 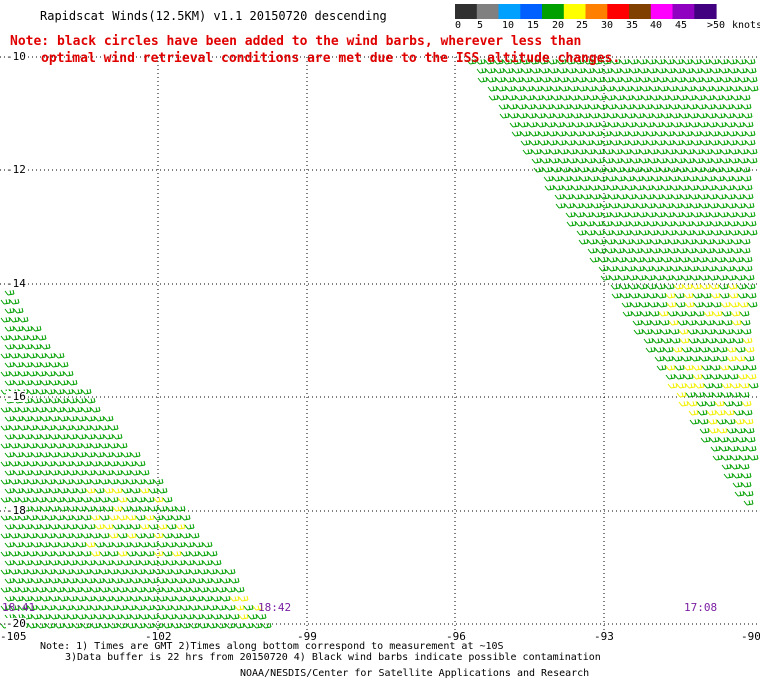 I want to click on colorbar-label: 0, so click(x=458, y=25).